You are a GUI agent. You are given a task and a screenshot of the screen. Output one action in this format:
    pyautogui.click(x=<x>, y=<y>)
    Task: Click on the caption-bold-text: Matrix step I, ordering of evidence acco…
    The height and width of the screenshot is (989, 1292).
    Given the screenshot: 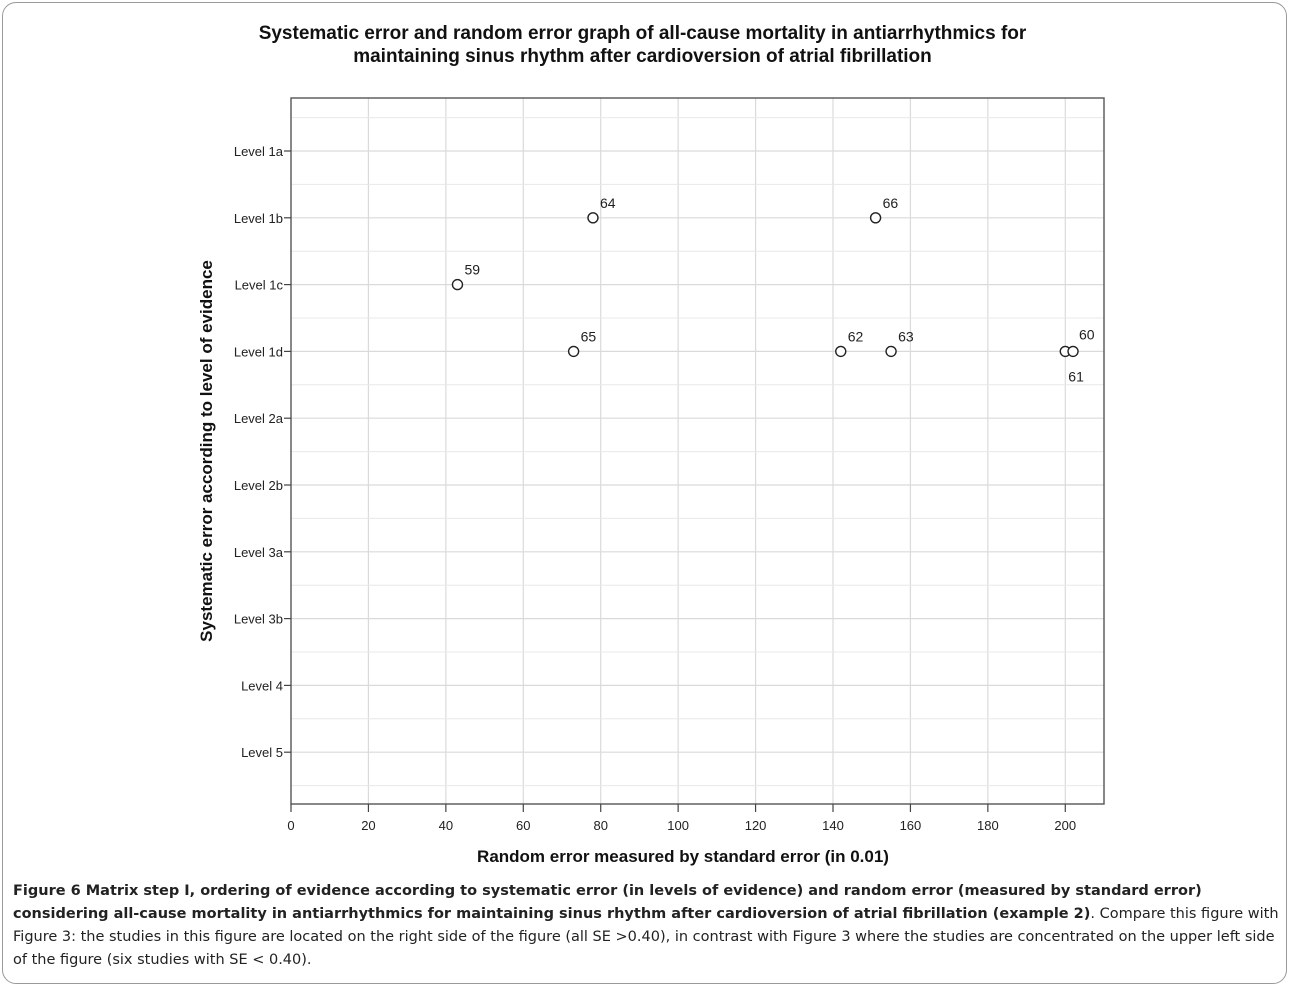 What is the action you would take?
    pyautogui.click(x=607, y=902)
    